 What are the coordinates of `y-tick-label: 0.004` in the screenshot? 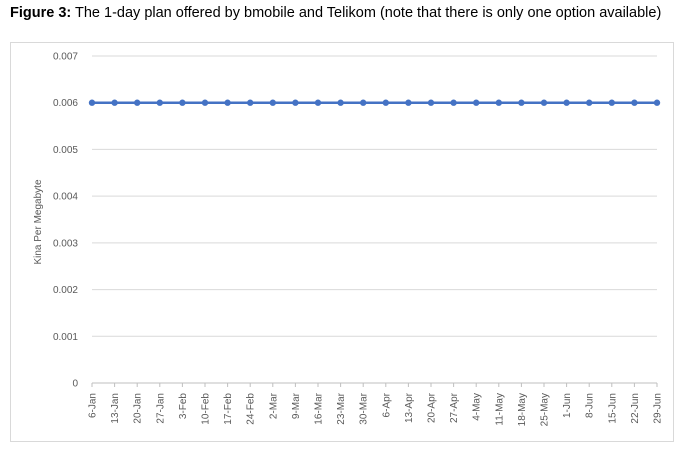 It's located at (65, 197).